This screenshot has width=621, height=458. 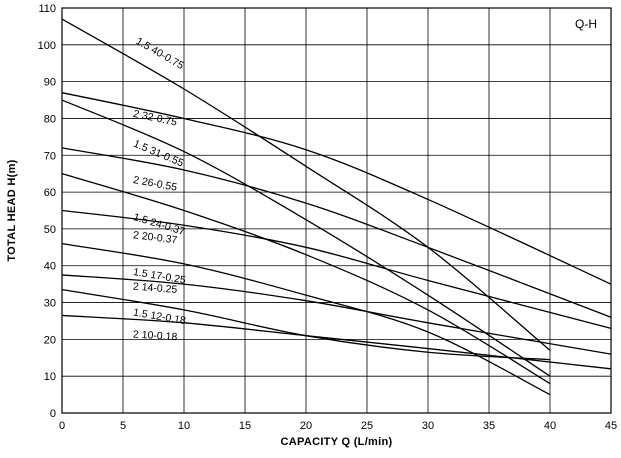 I want to click on x-tick-label: 5, so click(x=123, y=426).